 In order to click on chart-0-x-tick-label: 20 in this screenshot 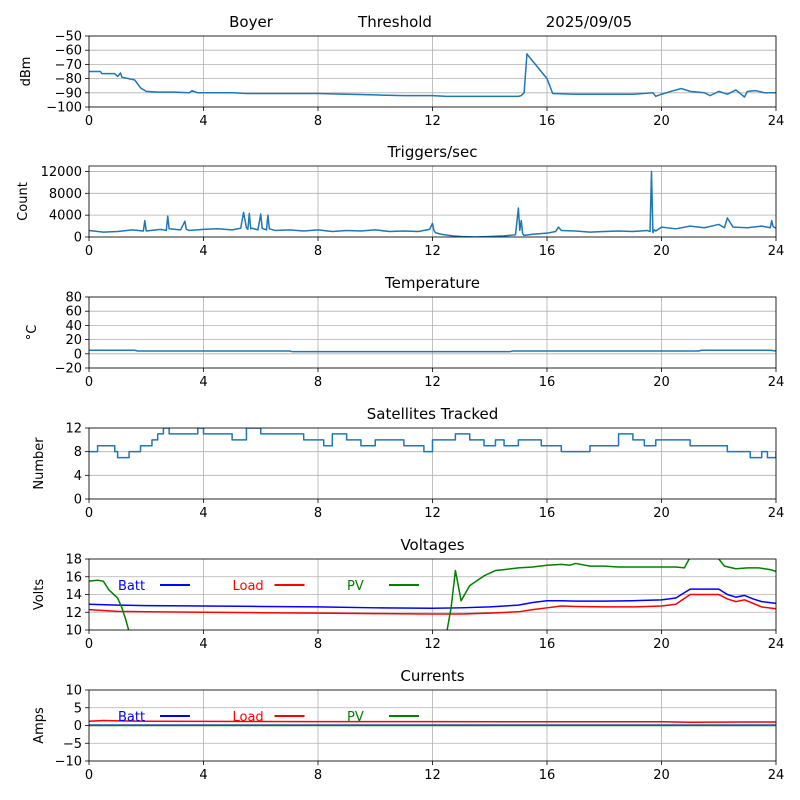, I will do `click(661, 121)`.